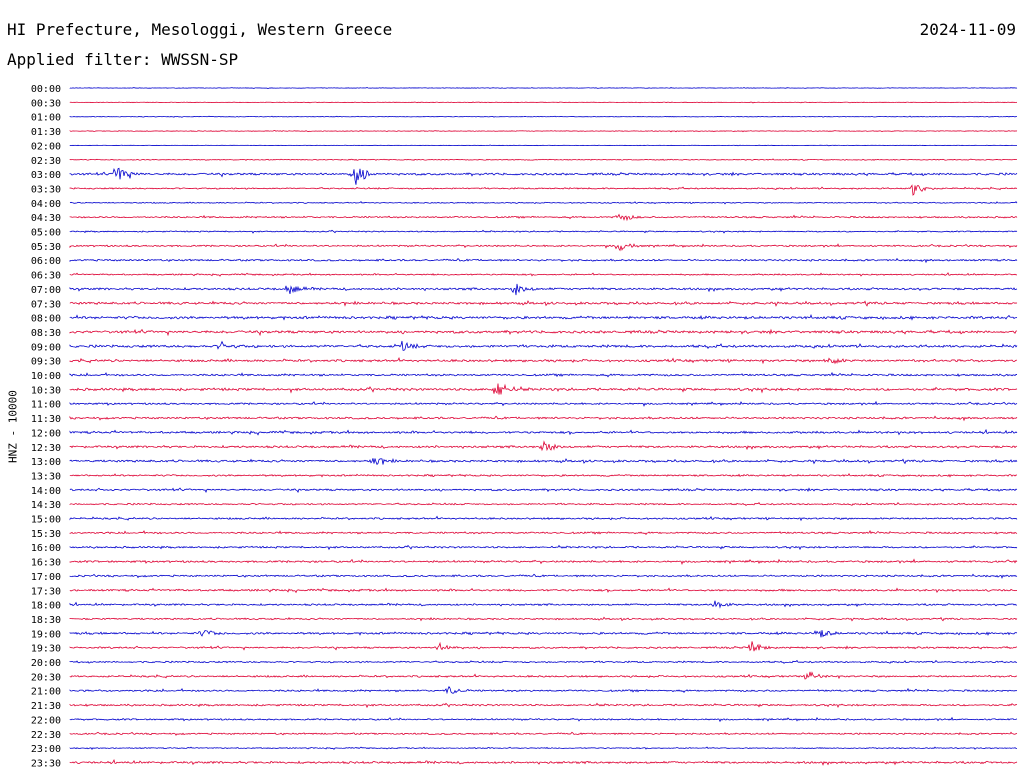 Image resolution: width=1024 pixels, height=780 pixels. Describe the element at coordinates (46, 462) in the screenshot. I see `row-time-label: 13:00` at that location.